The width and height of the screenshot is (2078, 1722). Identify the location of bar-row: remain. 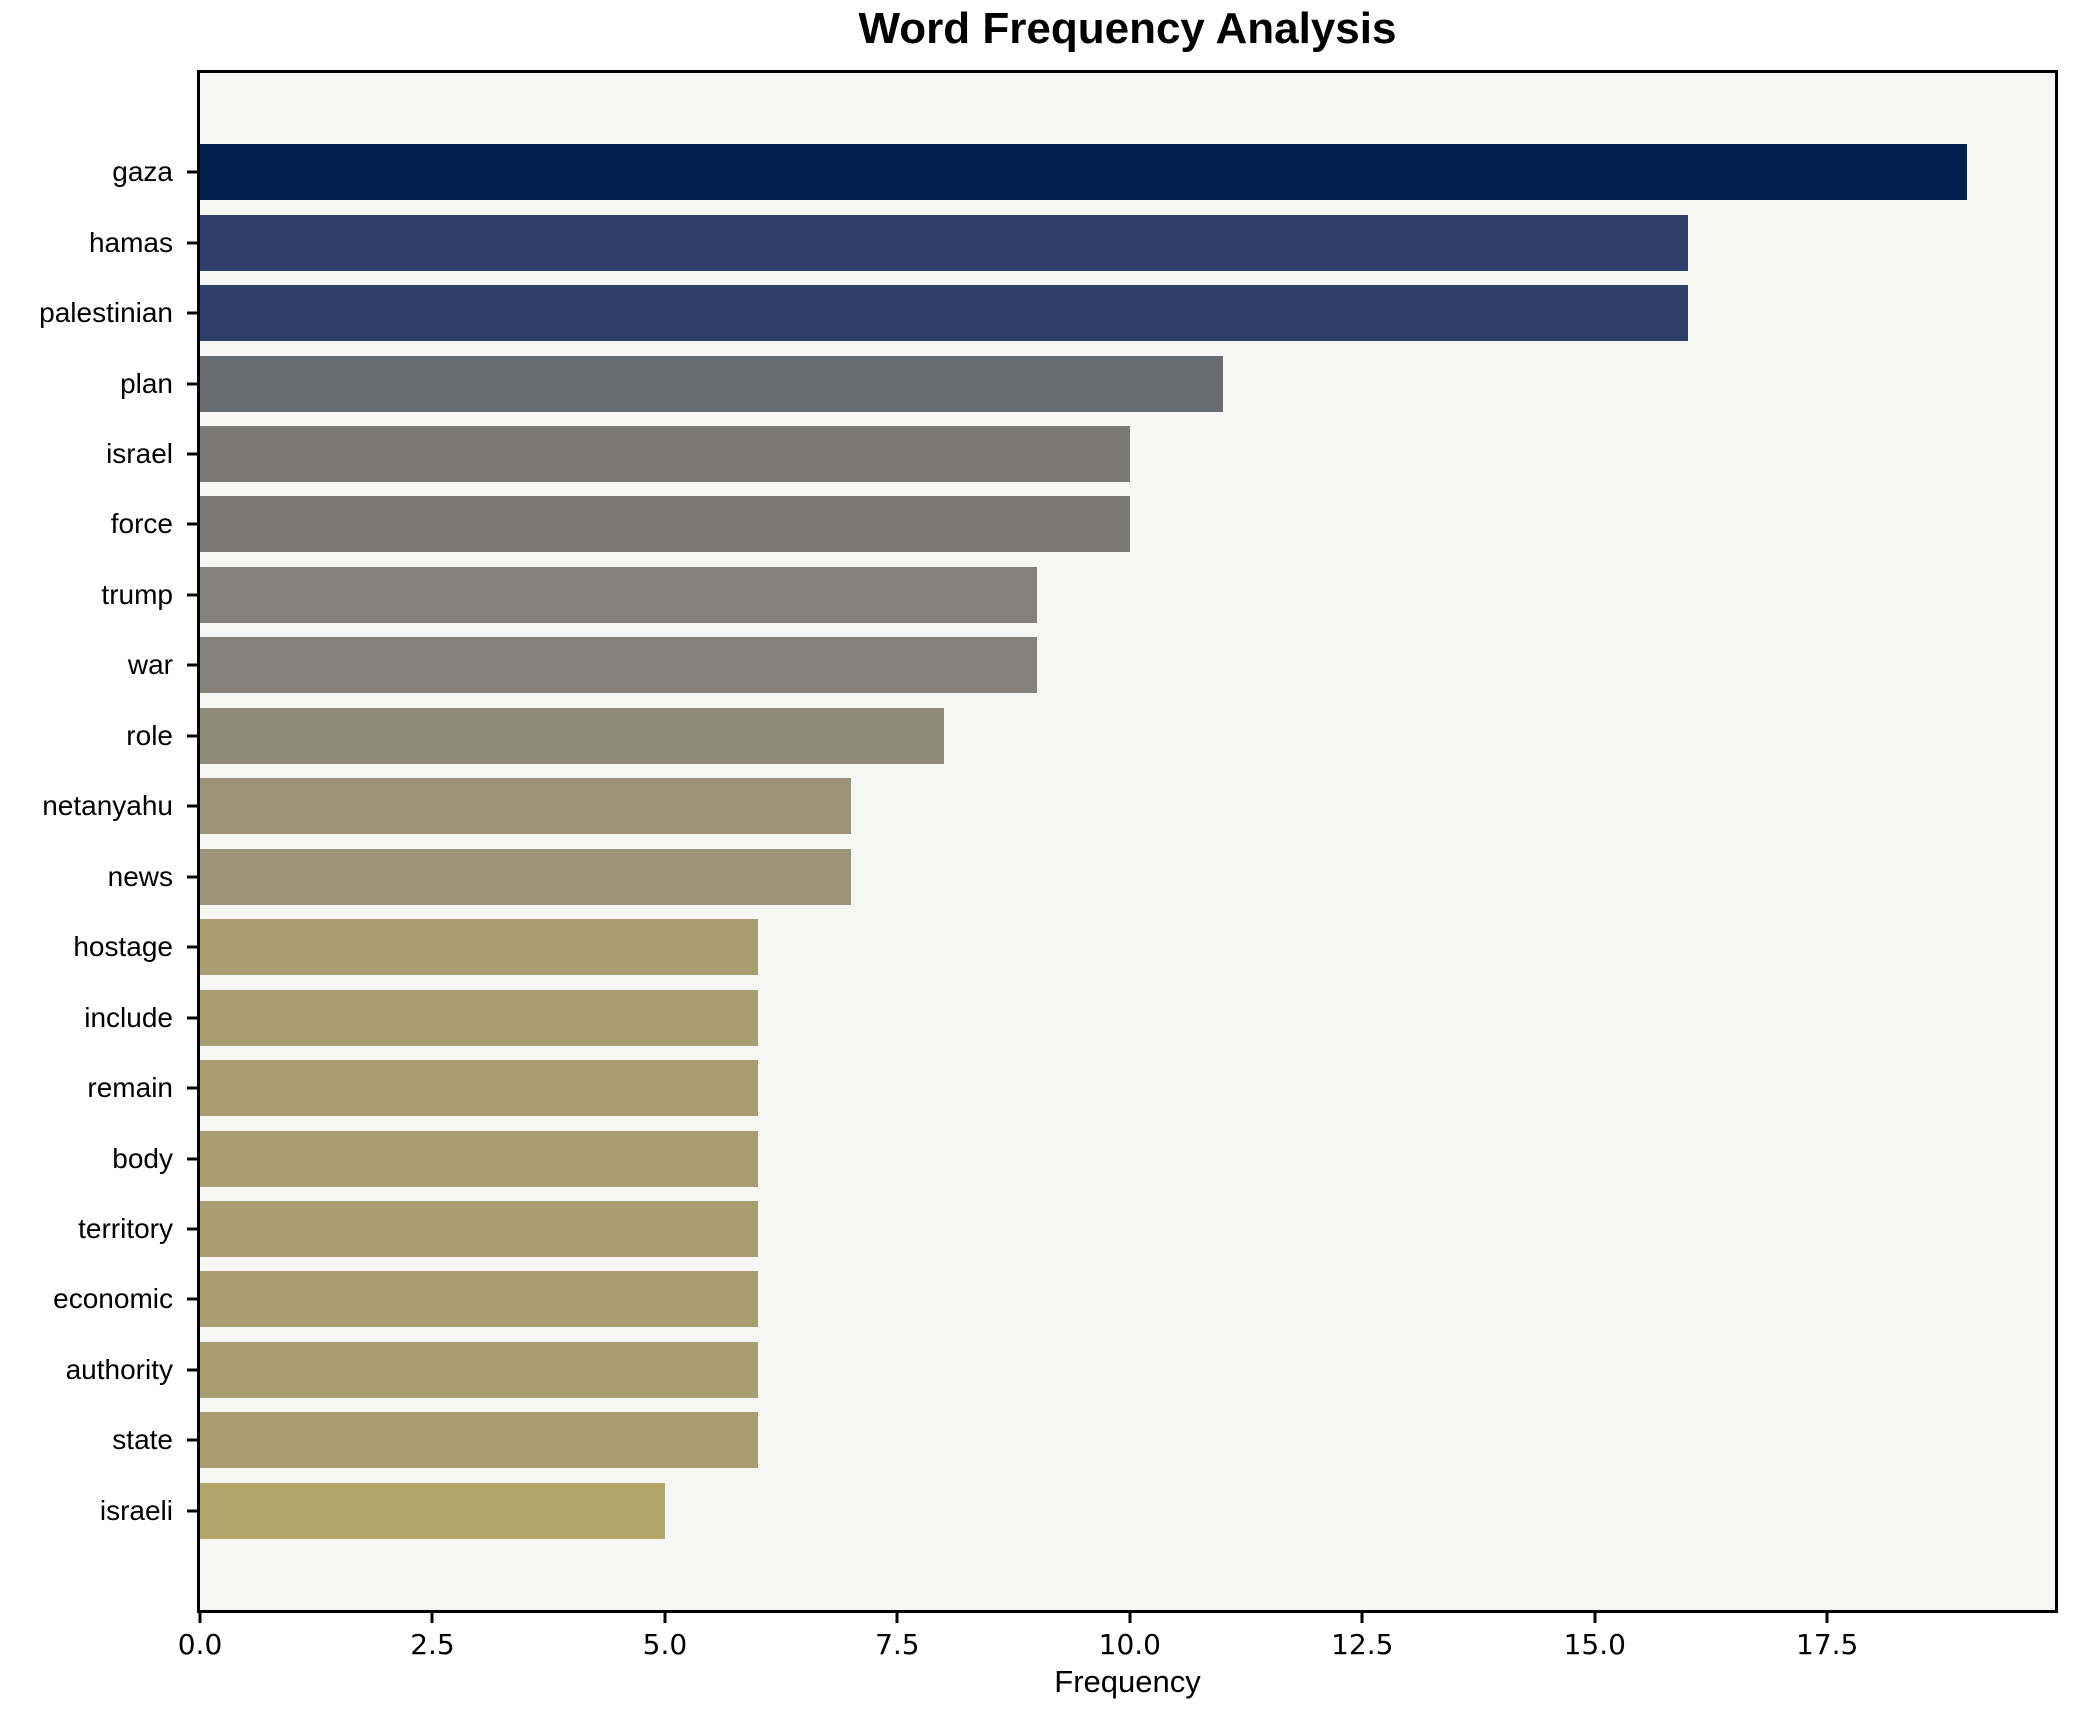
(1071, 1088).